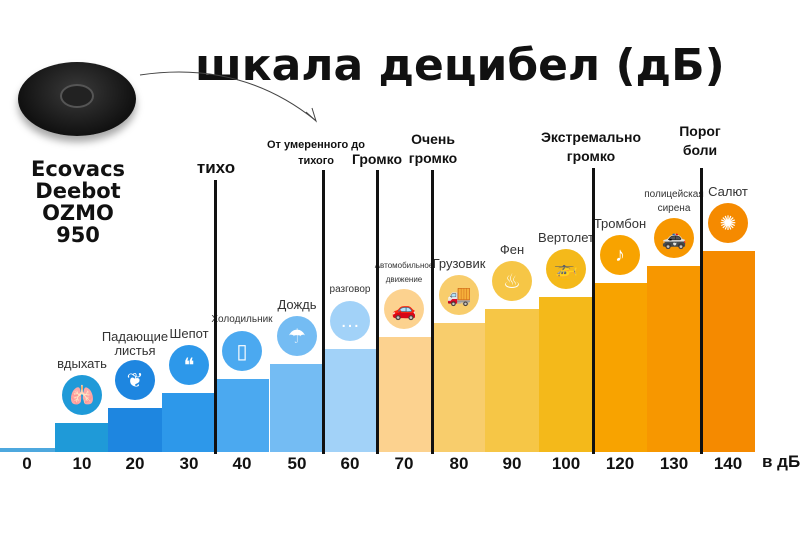 The width and height of the screenshot is (800, 533). I want to click on robot-name: Ecovacs Deebot OZMO 950, so click(78, 202).